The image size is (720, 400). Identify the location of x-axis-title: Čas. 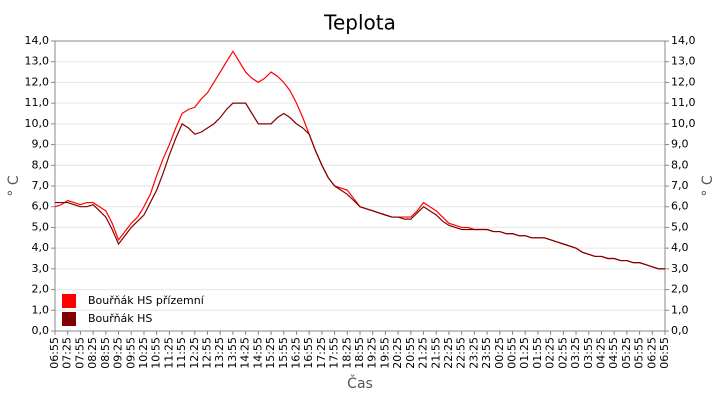
(360, 383).